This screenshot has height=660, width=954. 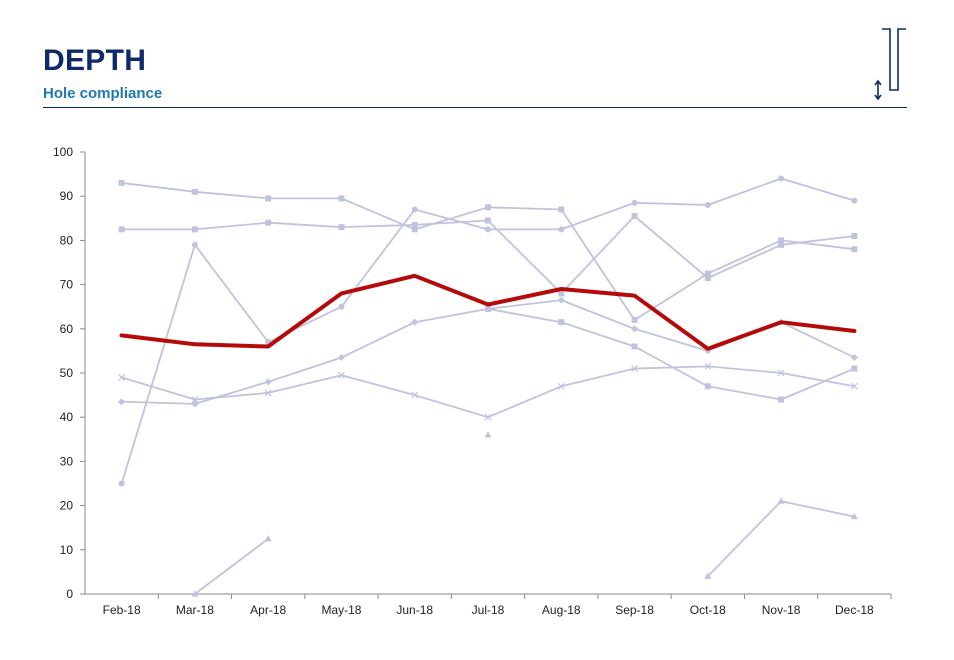 I want to click on x-tick-label: Mar-18, so click(x=195, y=610).